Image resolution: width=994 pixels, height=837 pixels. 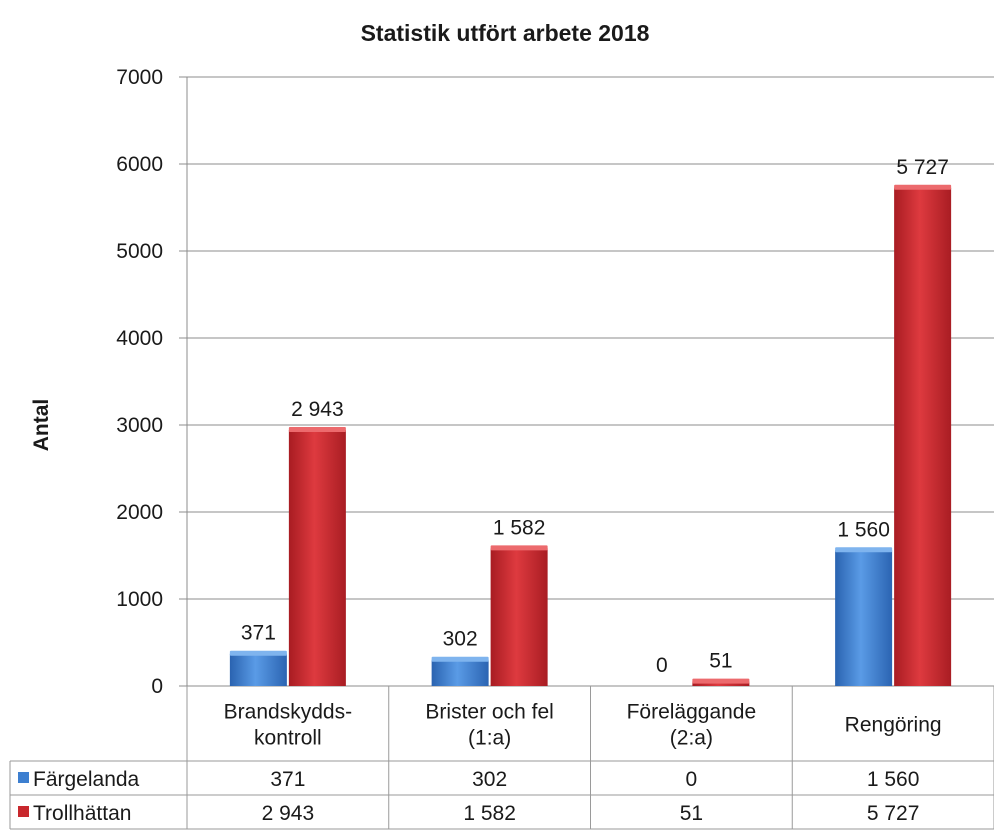 What do you see at coordinates (23, 777) in the screenshot?
I see `legend-key-färgelanda` at bounding box center [23, 777].